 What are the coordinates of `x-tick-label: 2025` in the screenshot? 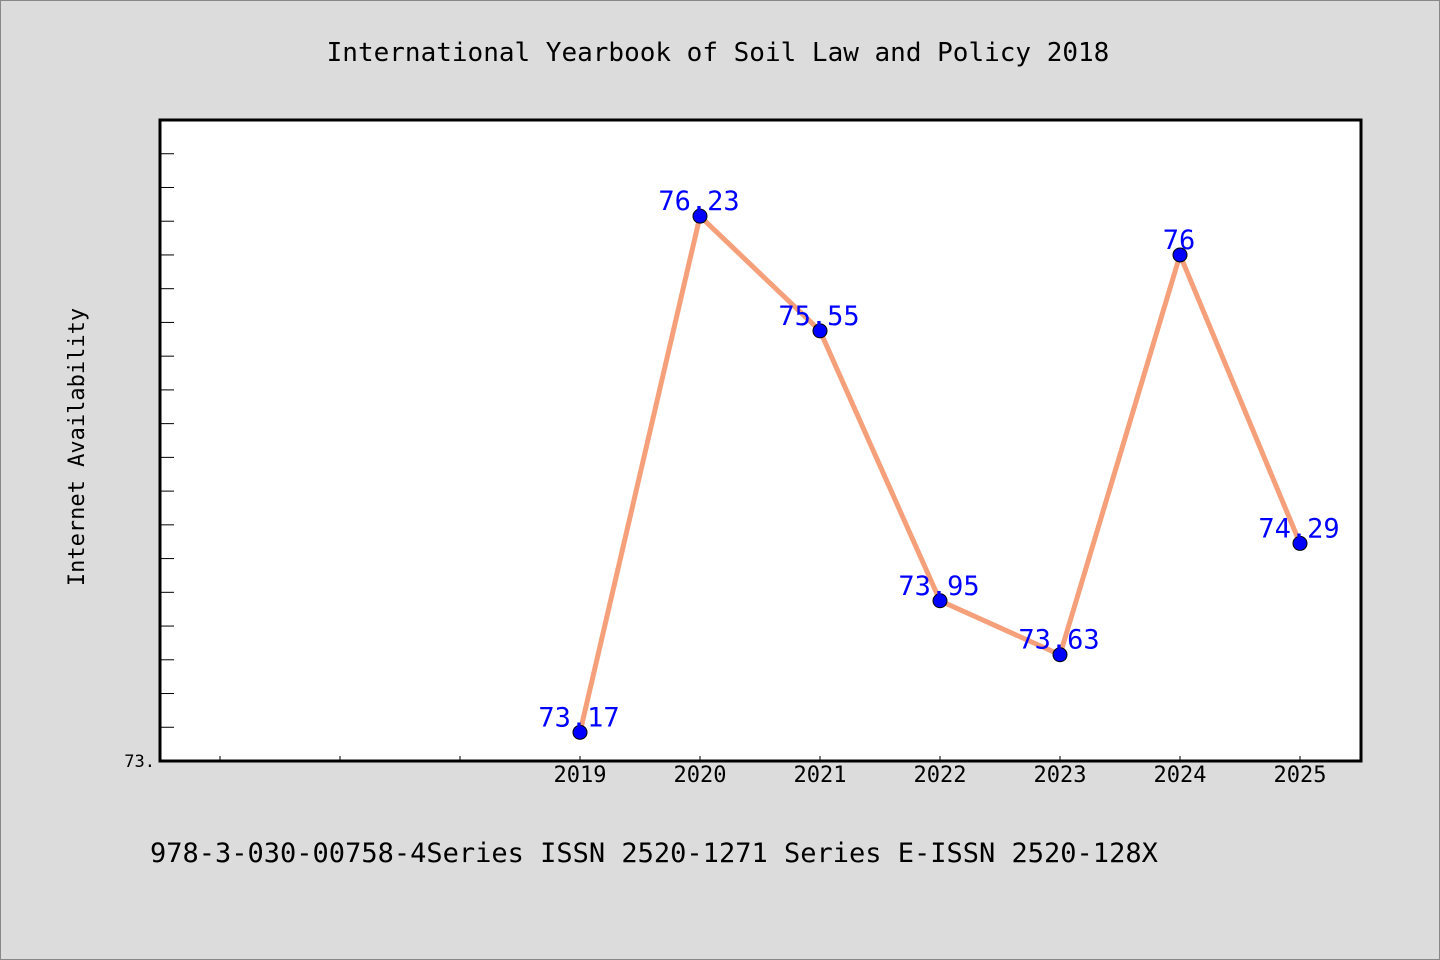 It's located at (1300, 775).